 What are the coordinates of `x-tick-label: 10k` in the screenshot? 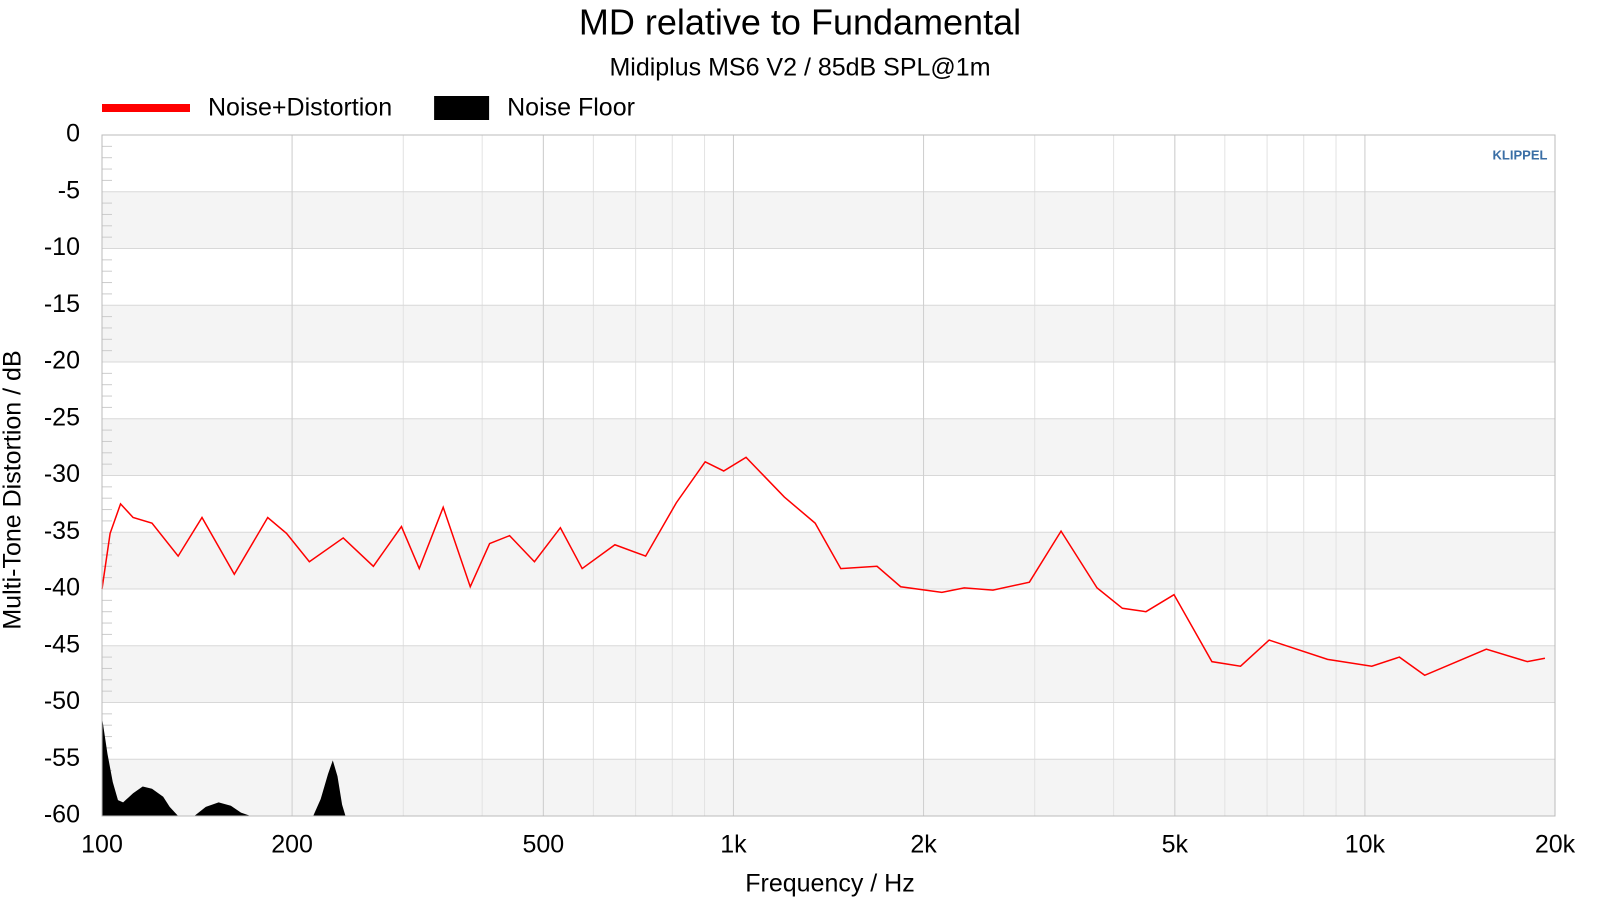 It's located at (1365, 845).